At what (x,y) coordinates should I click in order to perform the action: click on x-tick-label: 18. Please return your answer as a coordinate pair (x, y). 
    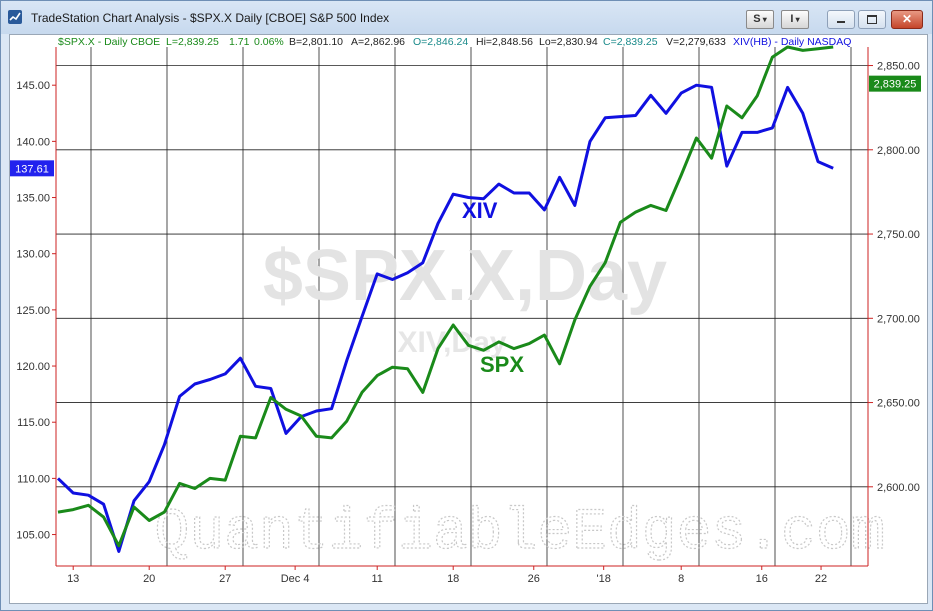
    Looking at the image, I should click on (453, 579).